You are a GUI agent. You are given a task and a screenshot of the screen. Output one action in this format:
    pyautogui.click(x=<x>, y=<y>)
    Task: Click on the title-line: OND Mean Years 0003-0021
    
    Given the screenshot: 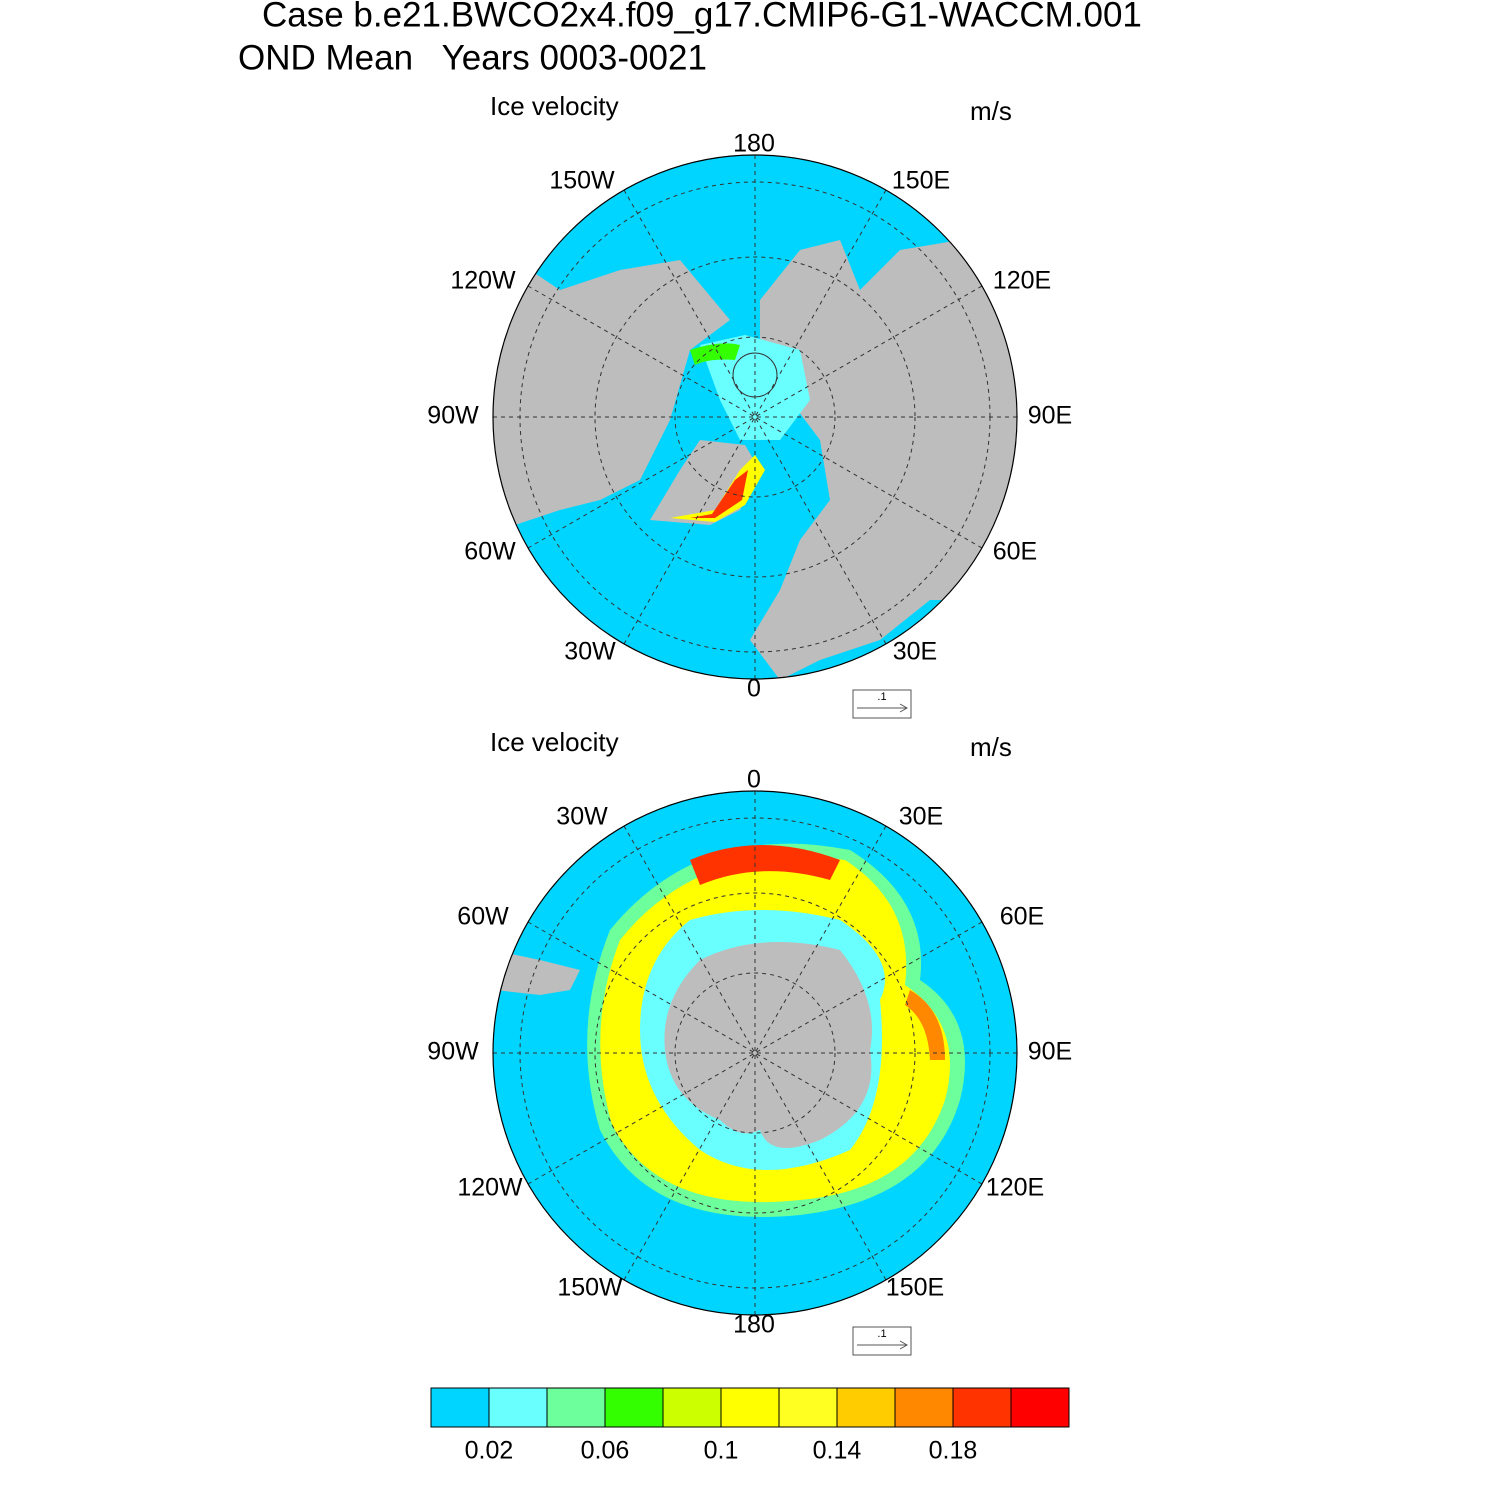 What is the action you would take?
    pyautogui.click(x=472, y=57)
    